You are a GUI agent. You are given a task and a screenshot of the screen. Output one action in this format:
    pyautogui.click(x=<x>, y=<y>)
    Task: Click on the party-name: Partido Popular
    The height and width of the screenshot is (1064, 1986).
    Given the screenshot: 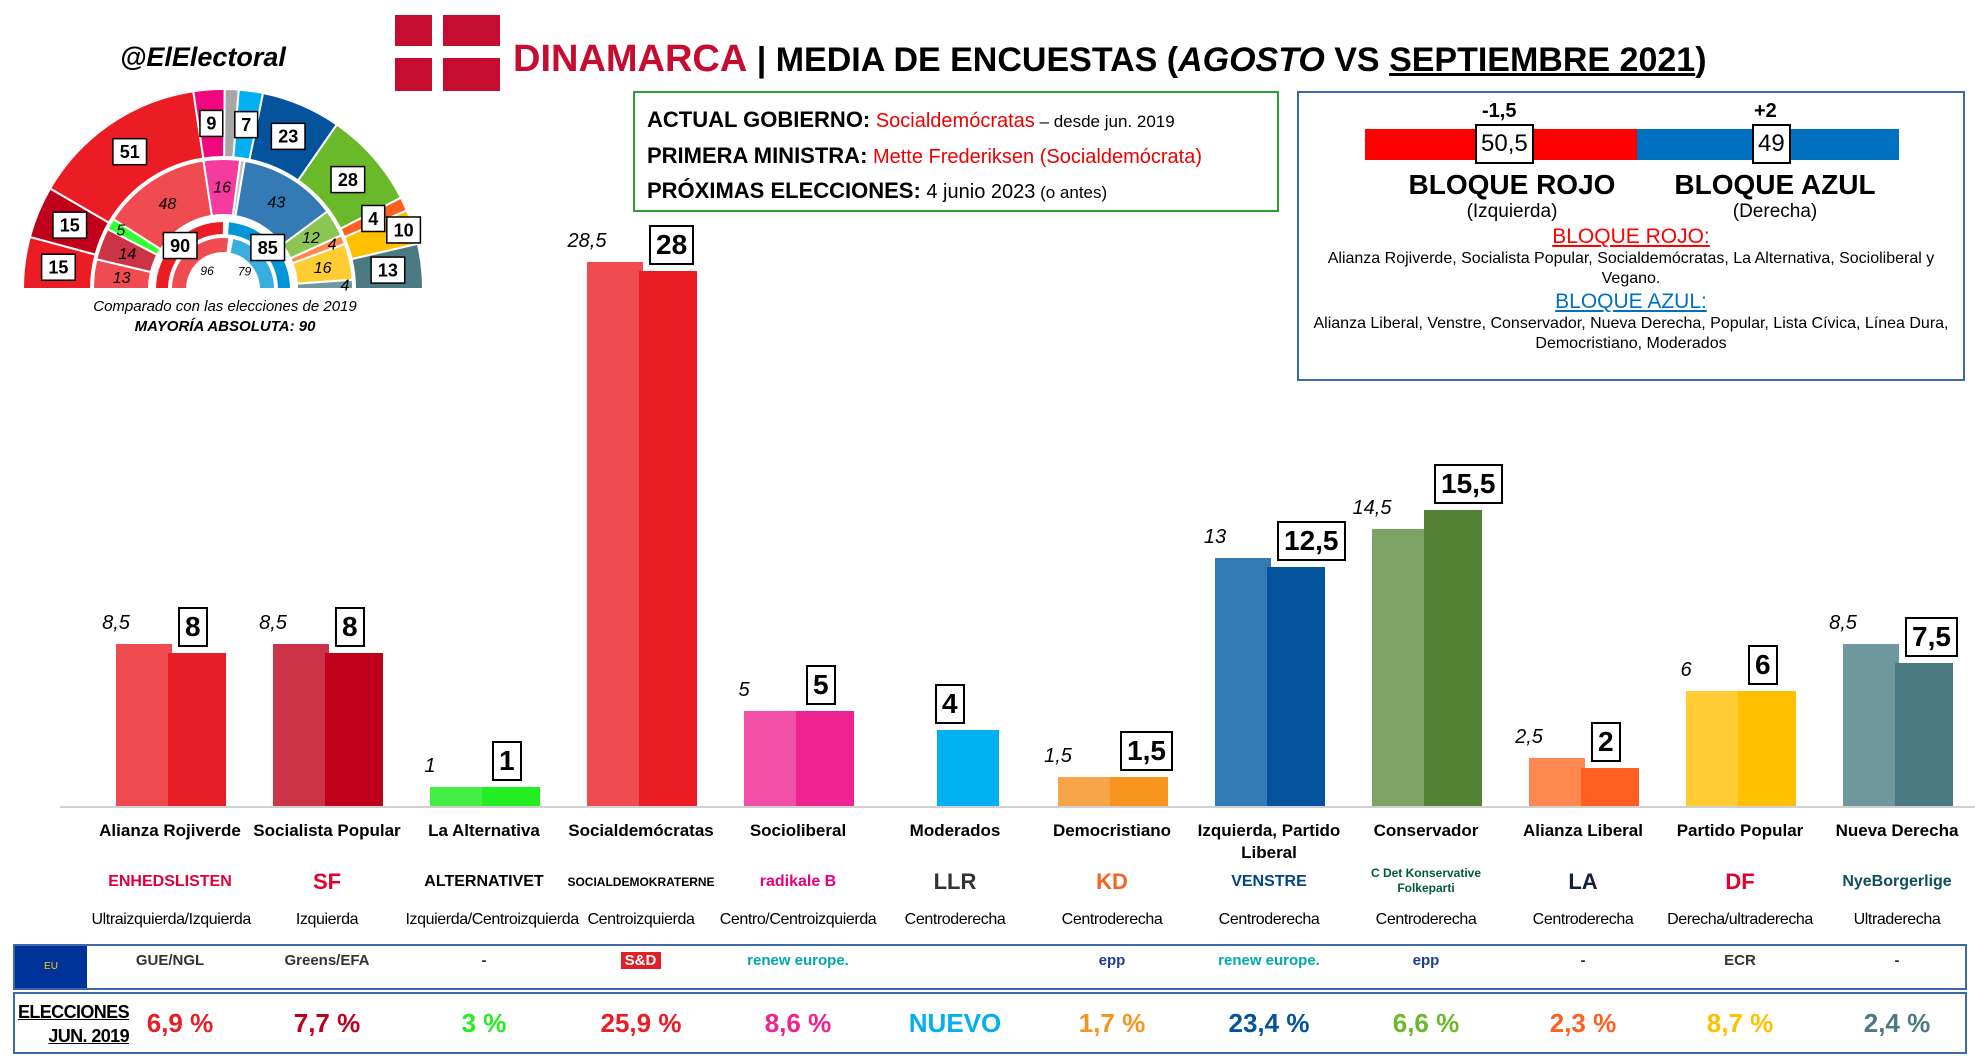 What is the action you would take?
    pyautogui.click(x=1740, y=830)
    